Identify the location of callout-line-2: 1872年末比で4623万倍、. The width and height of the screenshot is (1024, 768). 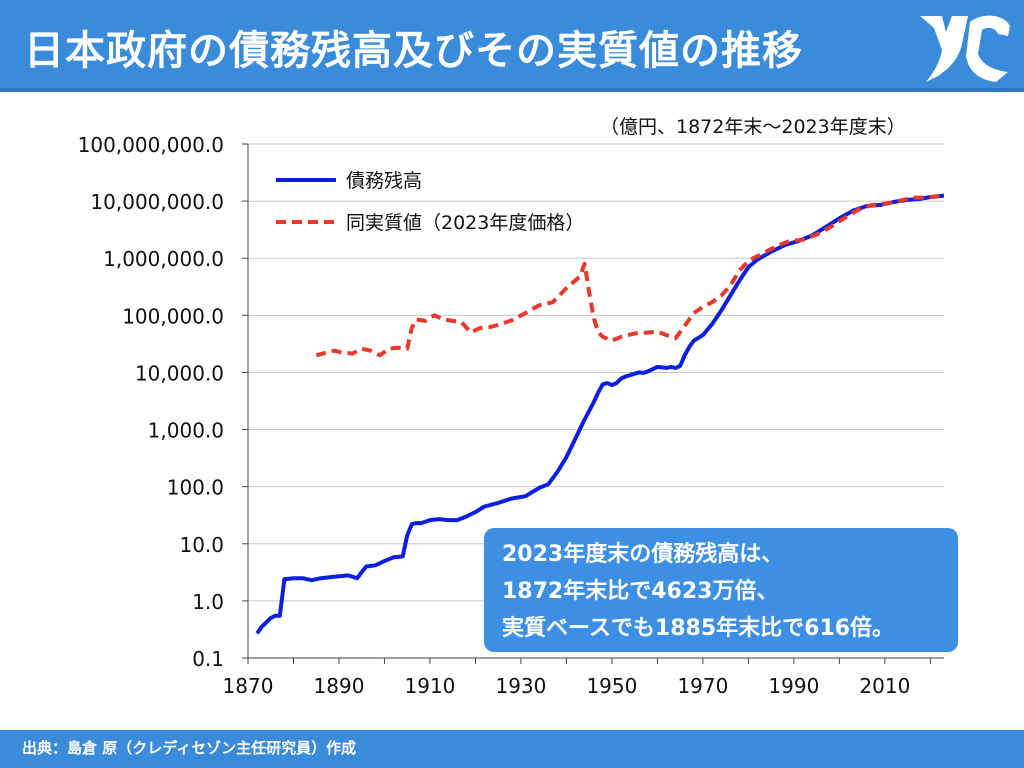
(640, 591).